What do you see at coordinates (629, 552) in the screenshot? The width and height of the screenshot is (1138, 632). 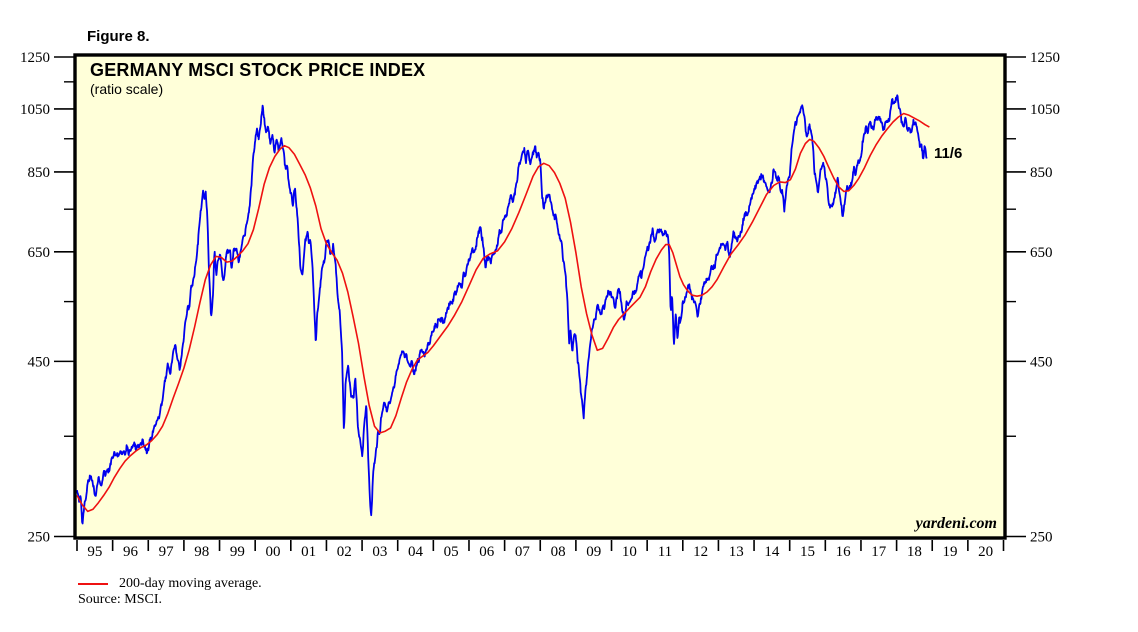 I see `x-tick-label: 10` at bounding box center [629, 552].